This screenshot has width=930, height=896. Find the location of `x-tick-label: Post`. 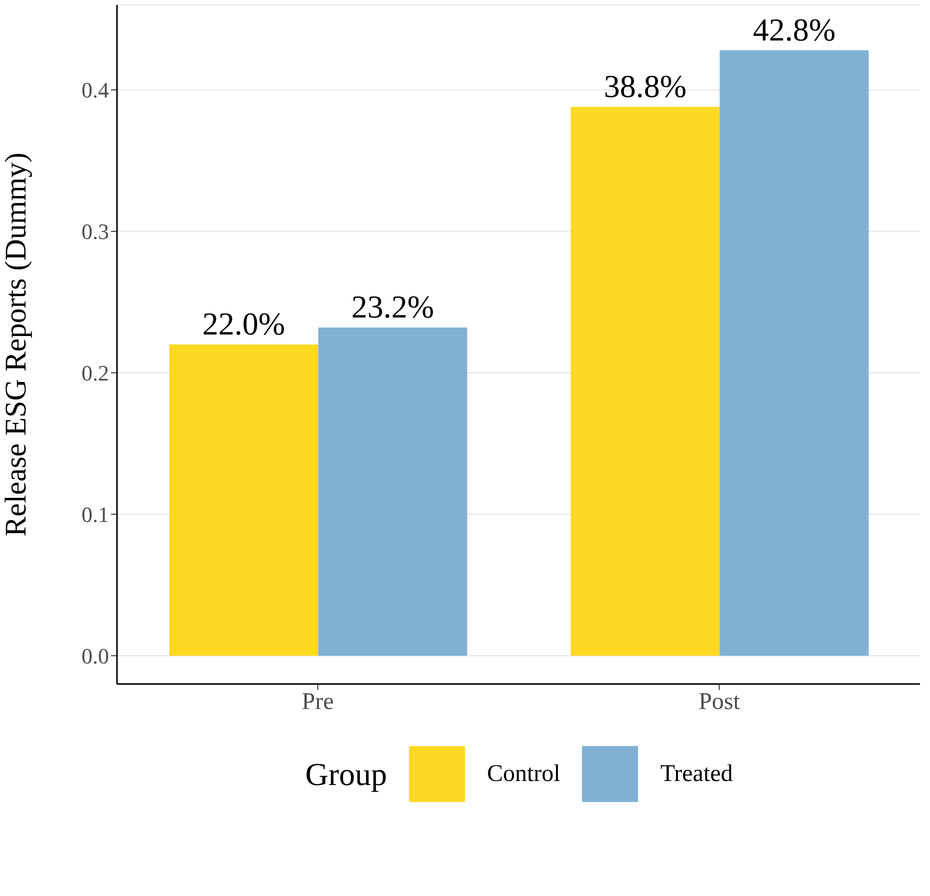

x-tick-label: Post is located at coordinates (719, 702).